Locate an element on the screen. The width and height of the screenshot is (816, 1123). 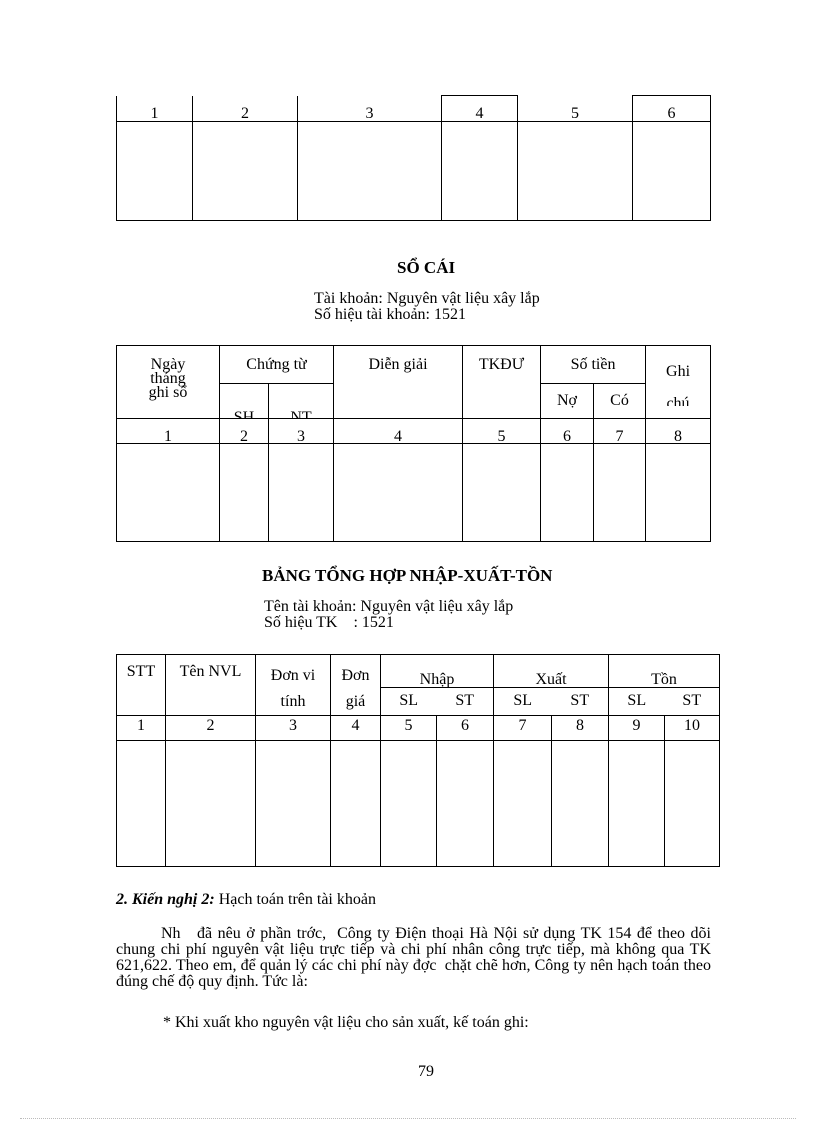
so-cai-account-no: Số hiệu tài khoản: 1521 is located at coordinates (390, 314).